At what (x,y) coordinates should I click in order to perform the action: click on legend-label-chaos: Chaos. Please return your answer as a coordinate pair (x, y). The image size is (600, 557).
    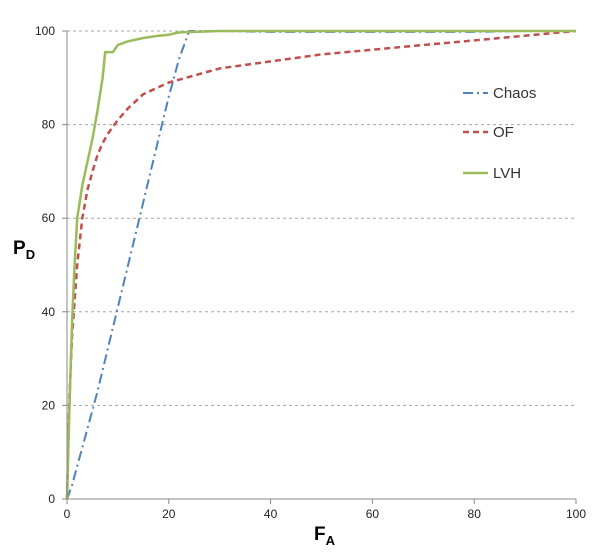
    Looking at the image, I should click on (514, 93).